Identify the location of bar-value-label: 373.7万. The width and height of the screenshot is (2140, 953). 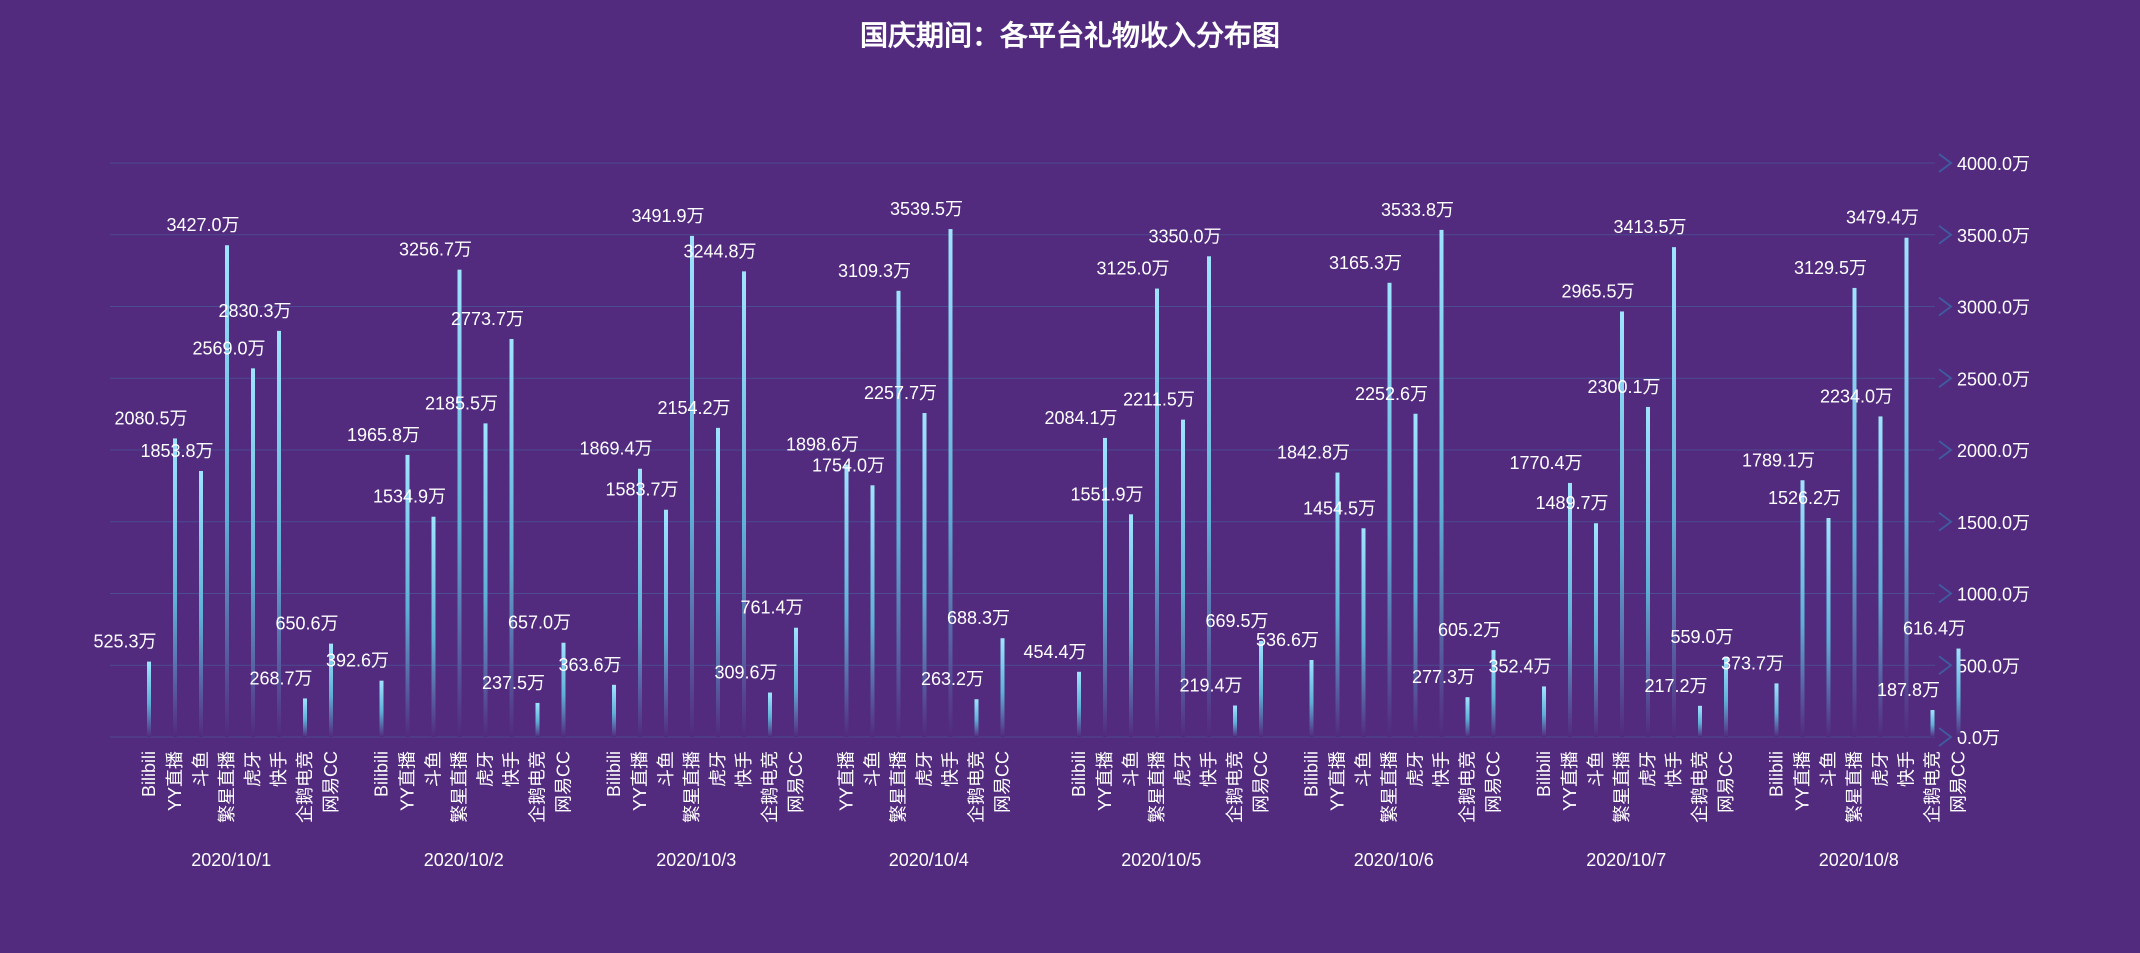
(1752, 663).